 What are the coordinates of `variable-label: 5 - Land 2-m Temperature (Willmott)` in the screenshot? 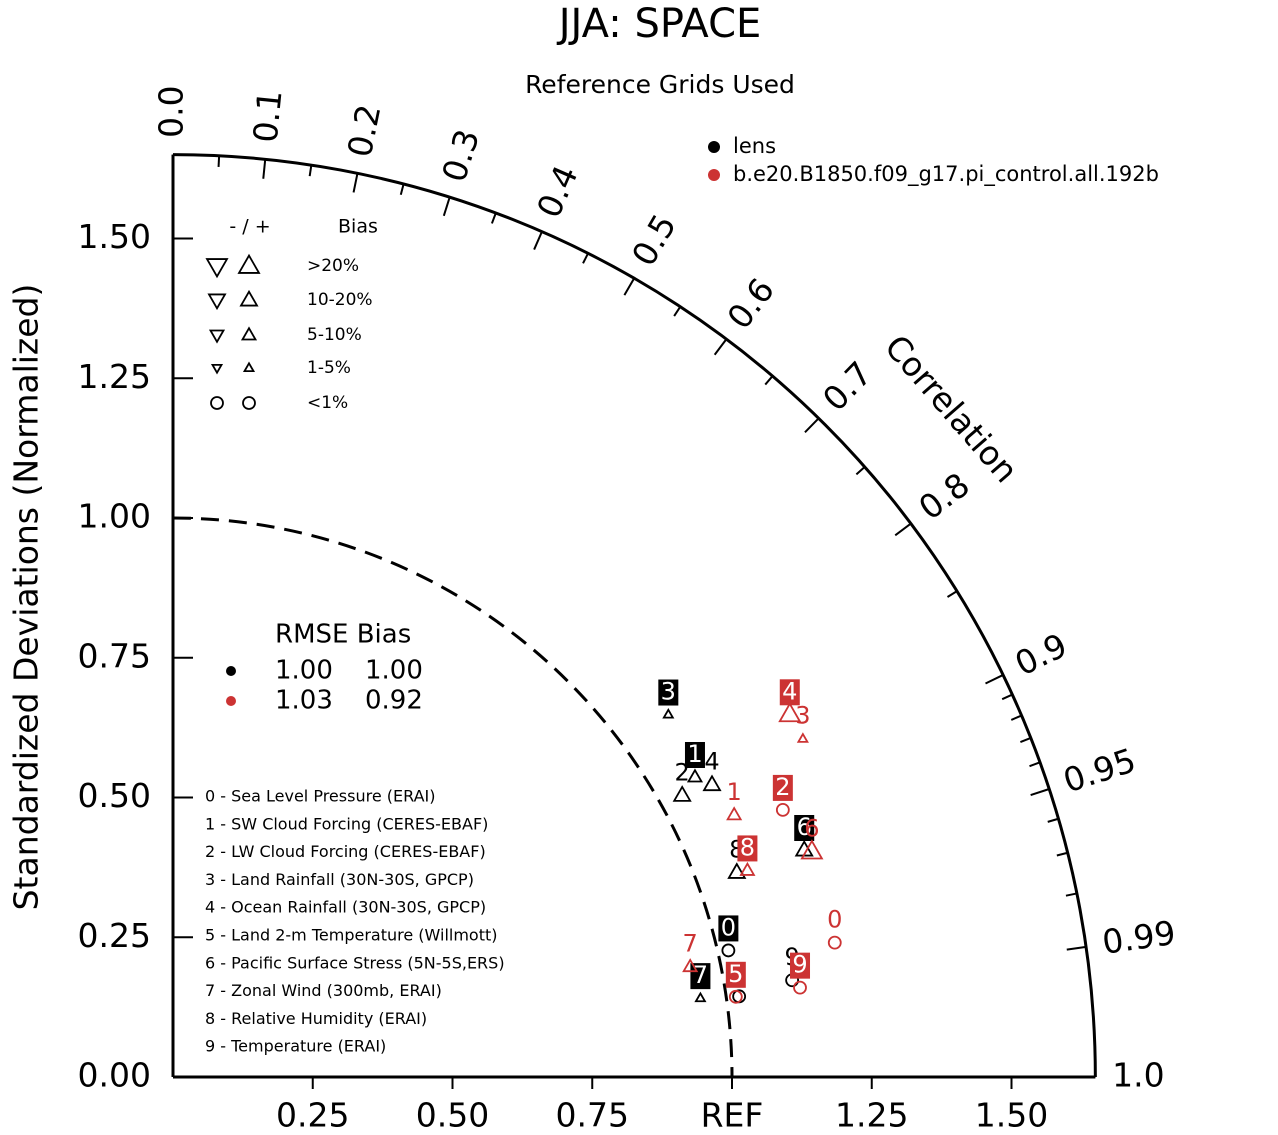 It's located at (351, 935).